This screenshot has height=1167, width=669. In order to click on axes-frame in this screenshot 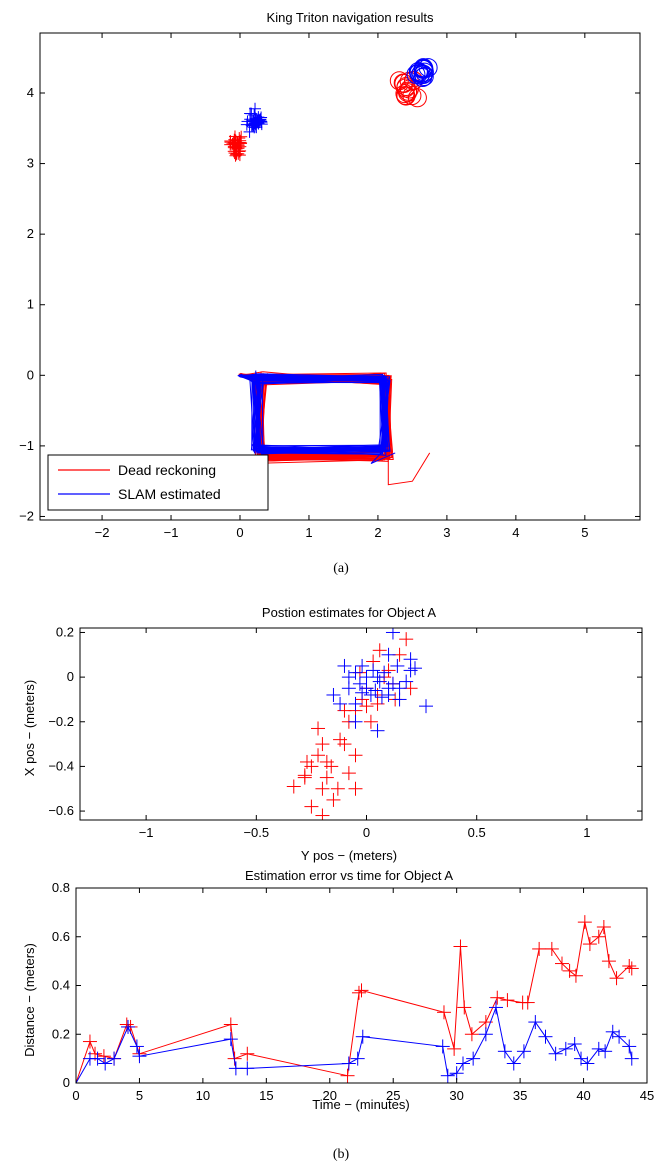, I will do `click(361, 724)`.